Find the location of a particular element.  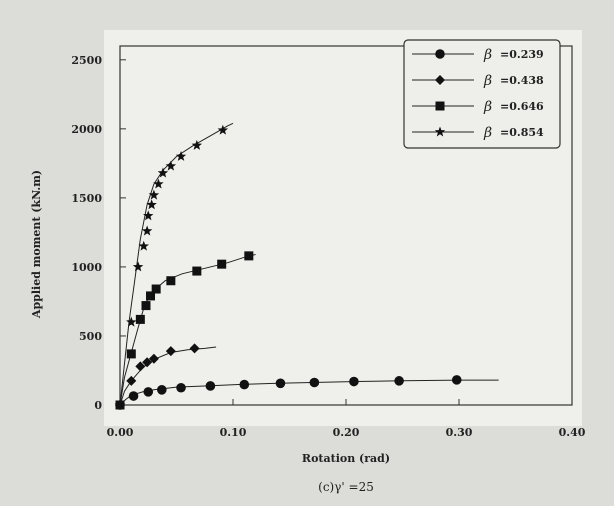

x-axis-label: Rotation (rad) is located at coordinates (346, 458).